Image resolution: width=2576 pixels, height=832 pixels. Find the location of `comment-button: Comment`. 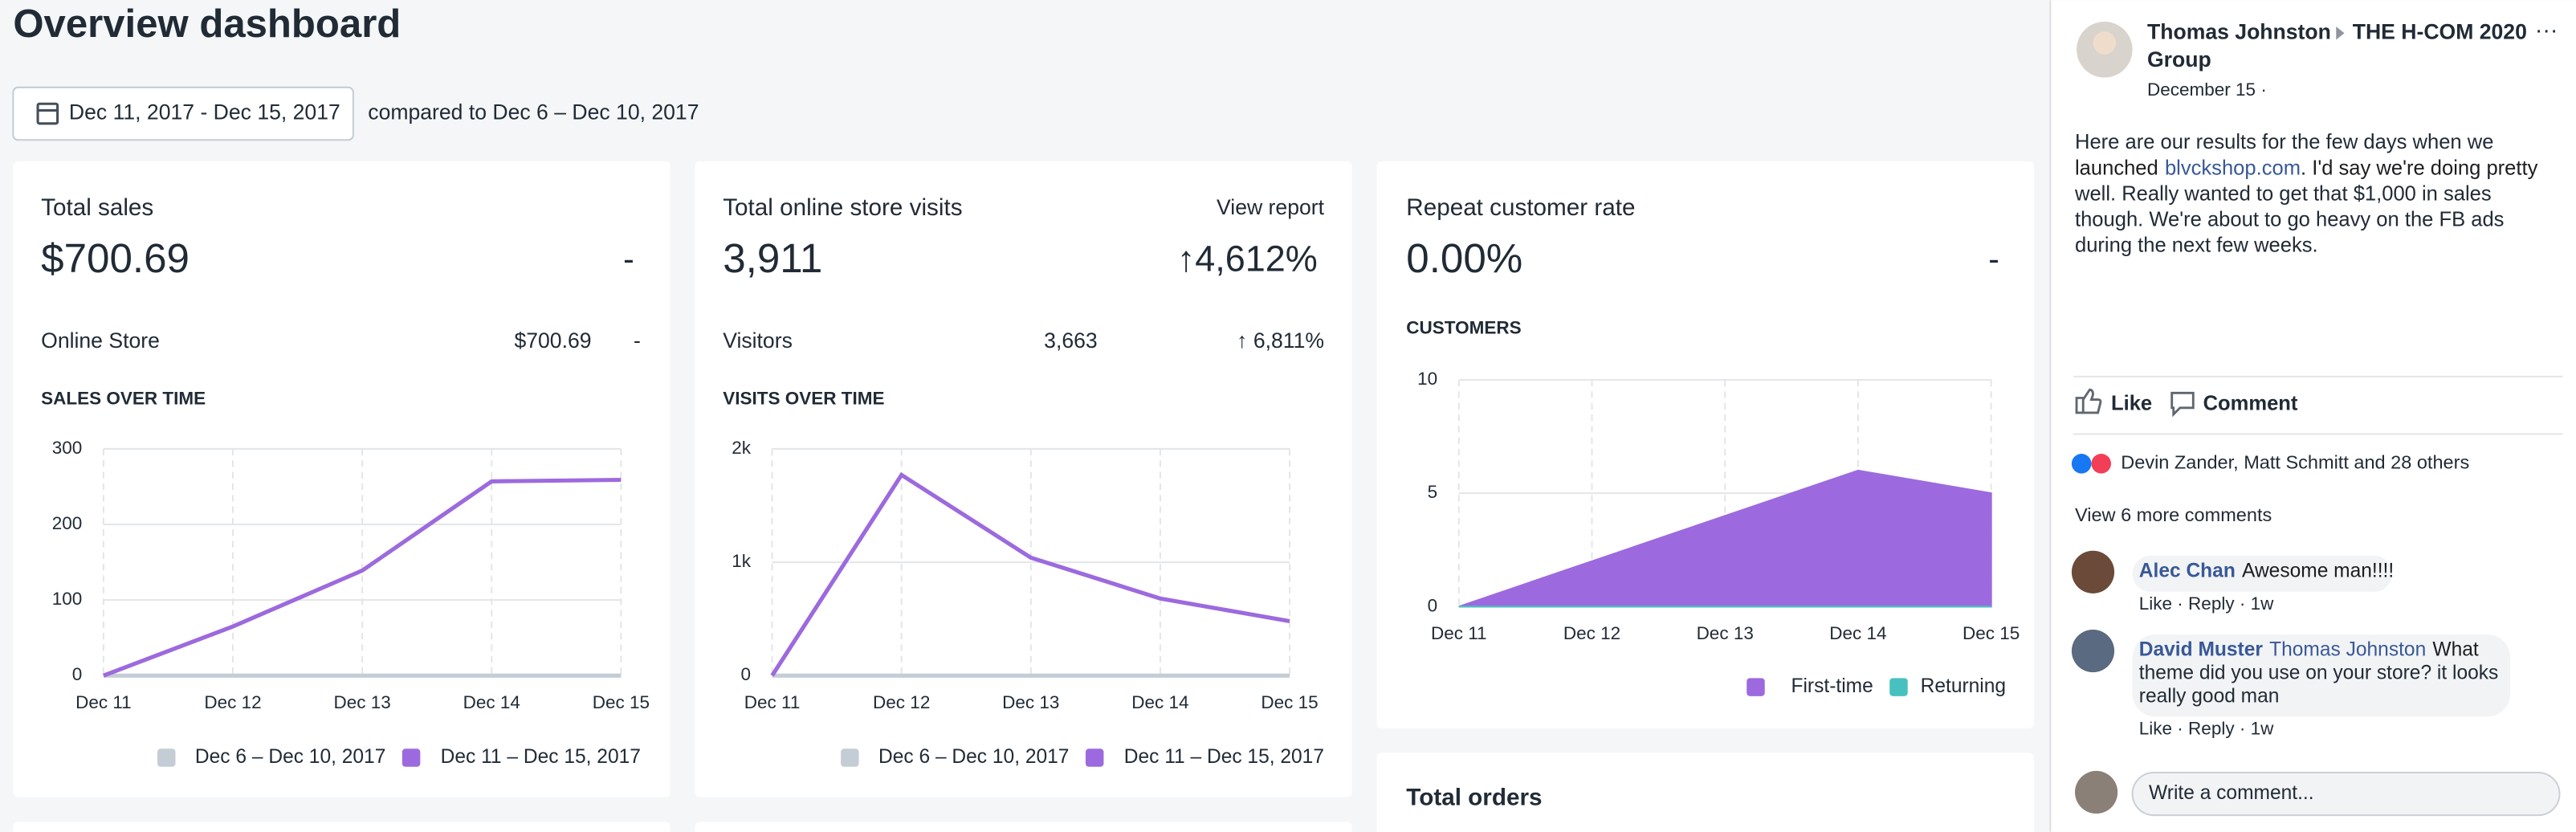

comment-button: Comment is located at coordinates (2250, 403).